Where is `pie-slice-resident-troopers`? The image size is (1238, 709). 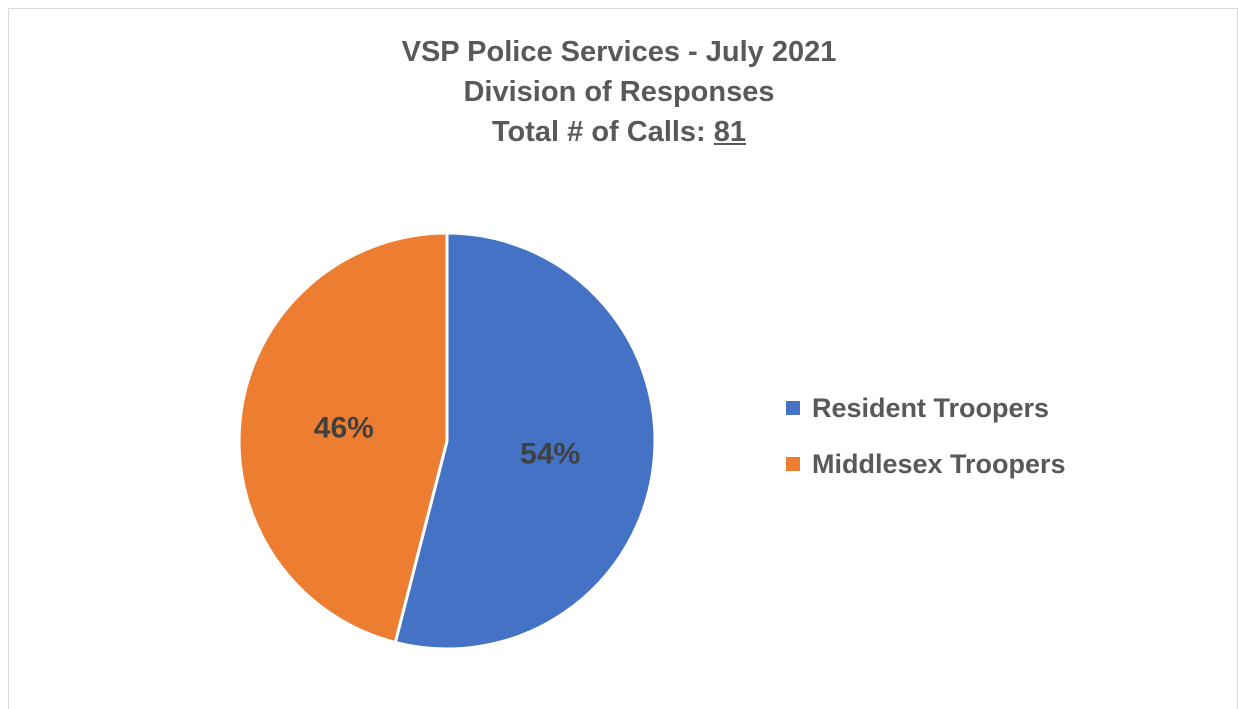
pie-slice-resident-troopers is located at coordinates (525, 441).